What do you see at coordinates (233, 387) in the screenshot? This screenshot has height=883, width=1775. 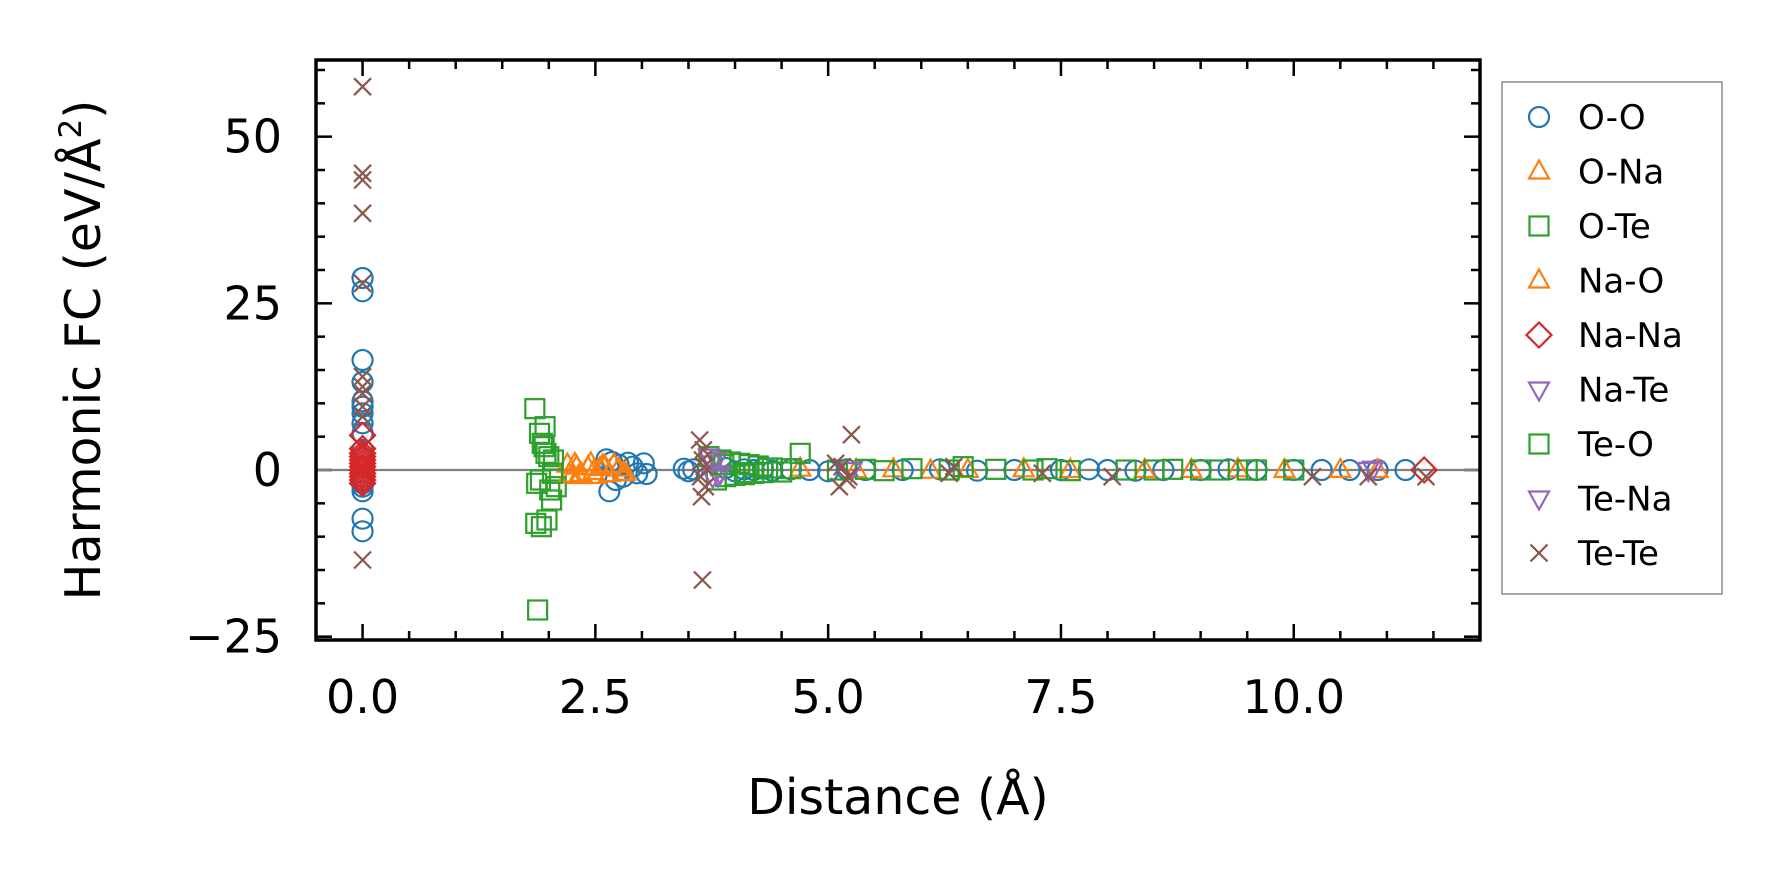 I see `y-tick-labels: −25 0 25 50` at bounding box center [233, 387].